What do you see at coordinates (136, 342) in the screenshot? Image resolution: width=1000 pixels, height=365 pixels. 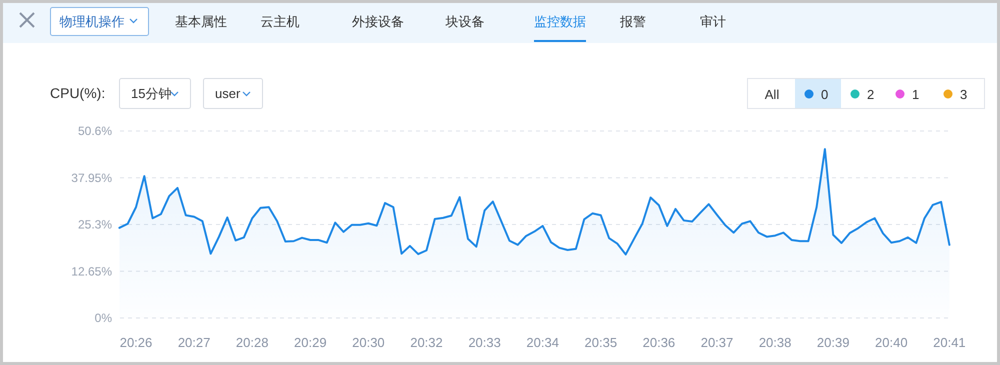 I see `x-tick-label: 20:26` at bounding box center [136, 342].